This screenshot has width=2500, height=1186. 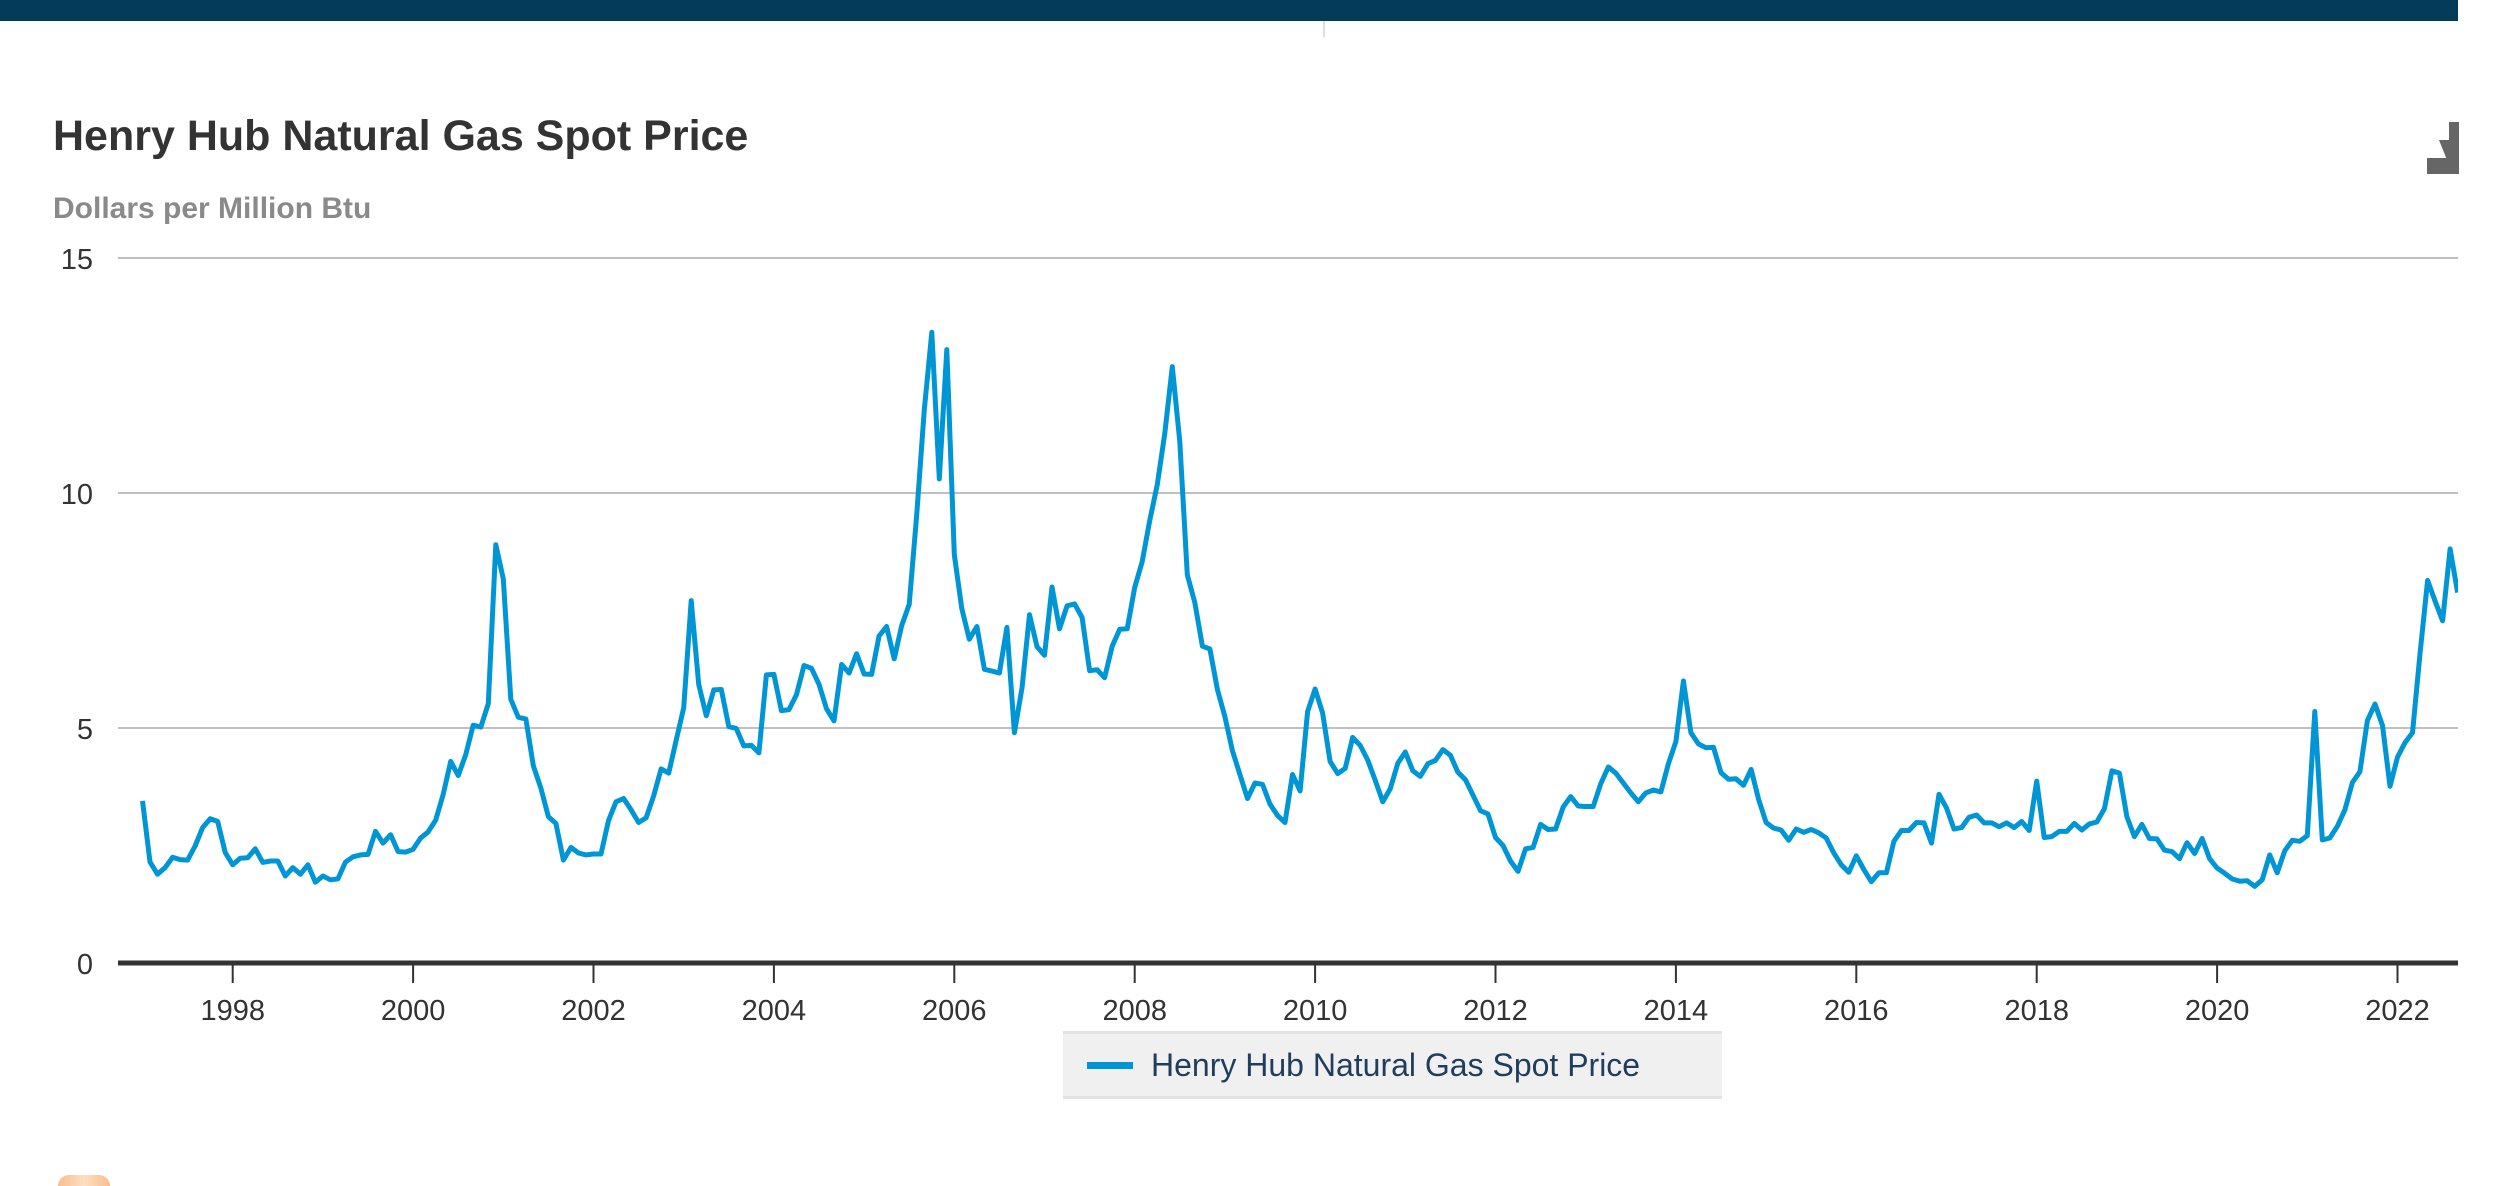 What do you see at coordinates (232, 1011) in the screenshot?
I see `x-tick-label: 1998` at bounding box center [232, 1011].